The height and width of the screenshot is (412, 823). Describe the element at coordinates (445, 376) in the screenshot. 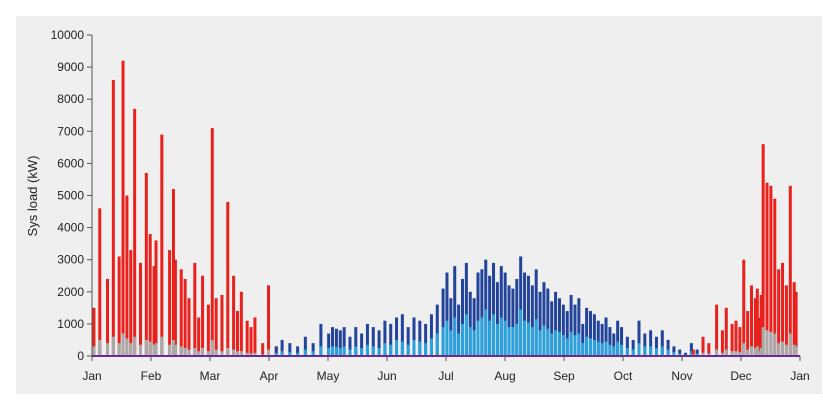

I see `x-tick-label: Jul` at that location.